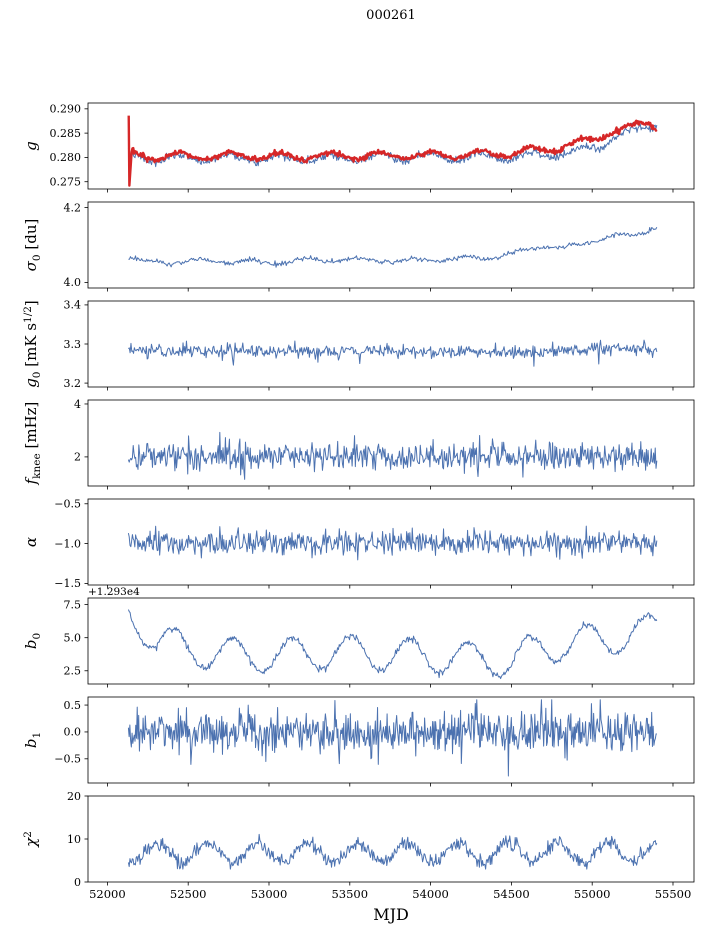  I want to click on series-line-g-raw, so click(392, 151).